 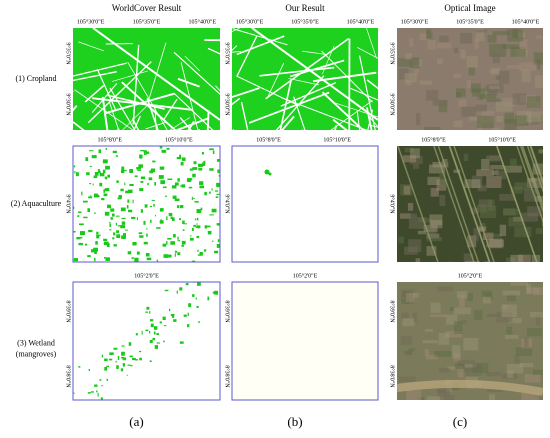 I want to click on map-panel, so click(x=146, y=79).